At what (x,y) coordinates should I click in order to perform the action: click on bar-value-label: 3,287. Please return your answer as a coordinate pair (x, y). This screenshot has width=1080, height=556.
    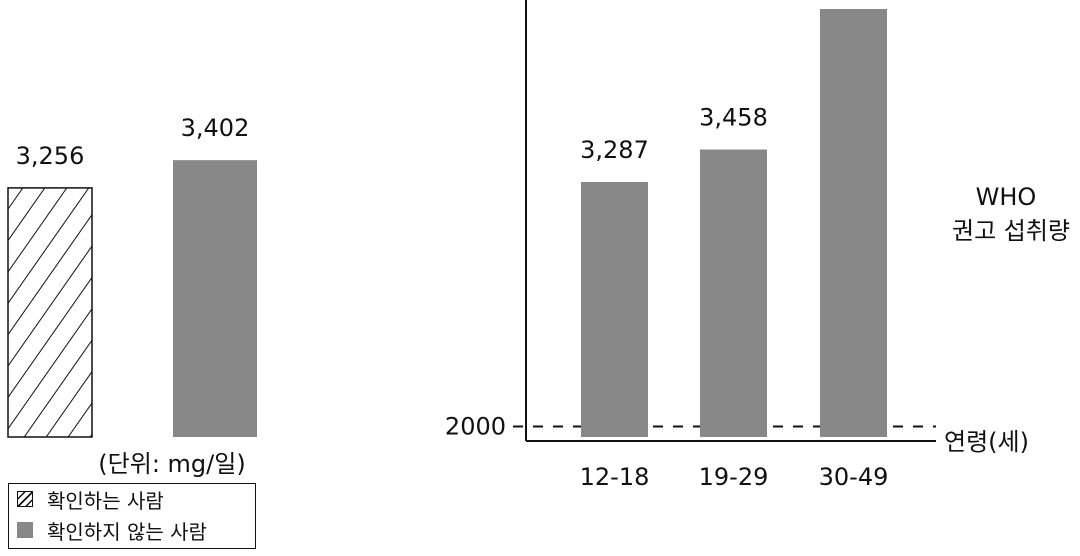
    Looking at the image, I should click on (614, 150).